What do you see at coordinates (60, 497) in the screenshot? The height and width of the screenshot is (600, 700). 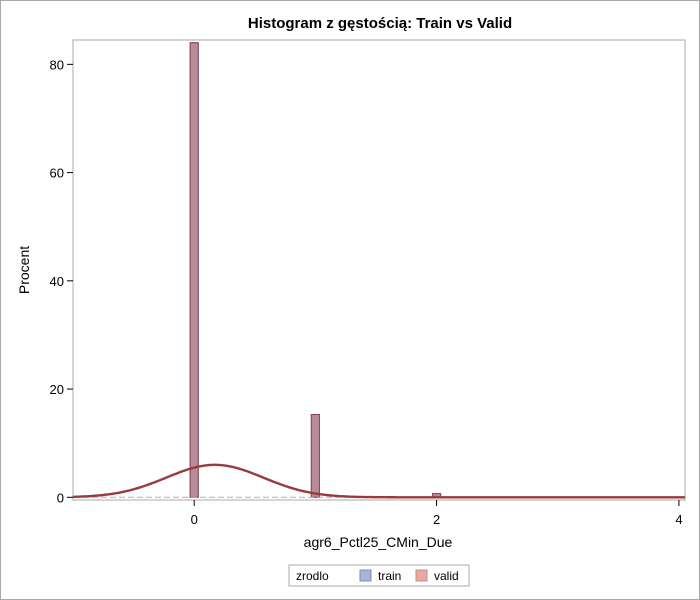 I see `y-tick-label: 0` at bounding box center [60, 497].